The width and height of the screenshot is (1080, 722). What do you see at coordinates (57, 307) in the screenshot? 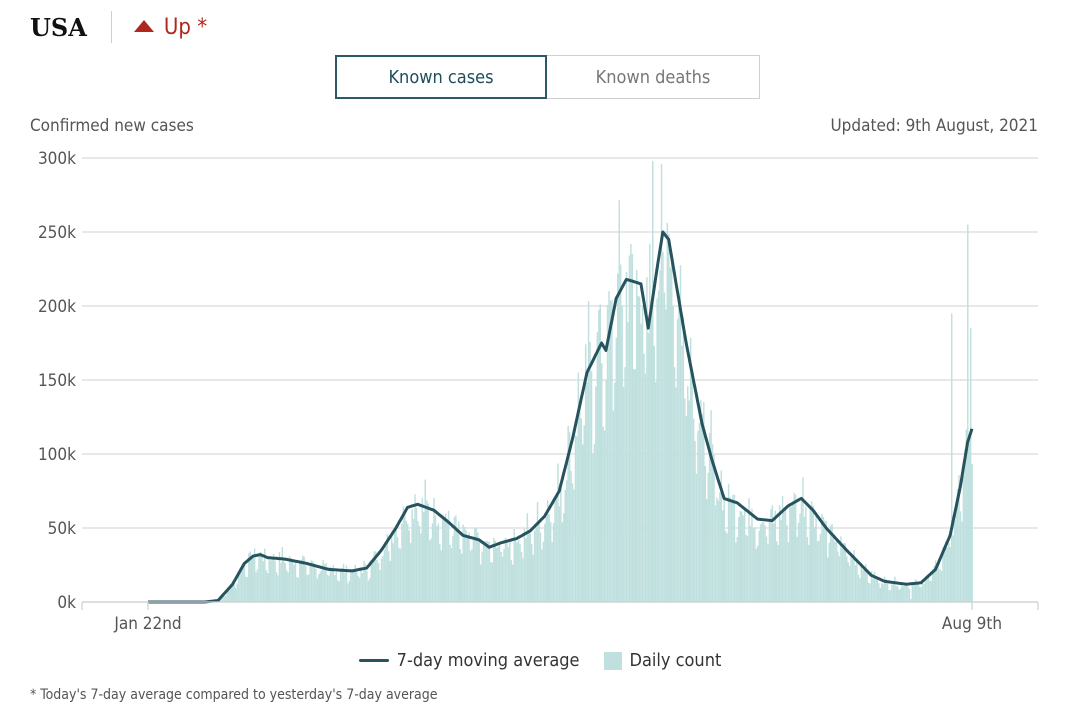
I see `y-tick-label: 200k` at bounding box center [57, 307].